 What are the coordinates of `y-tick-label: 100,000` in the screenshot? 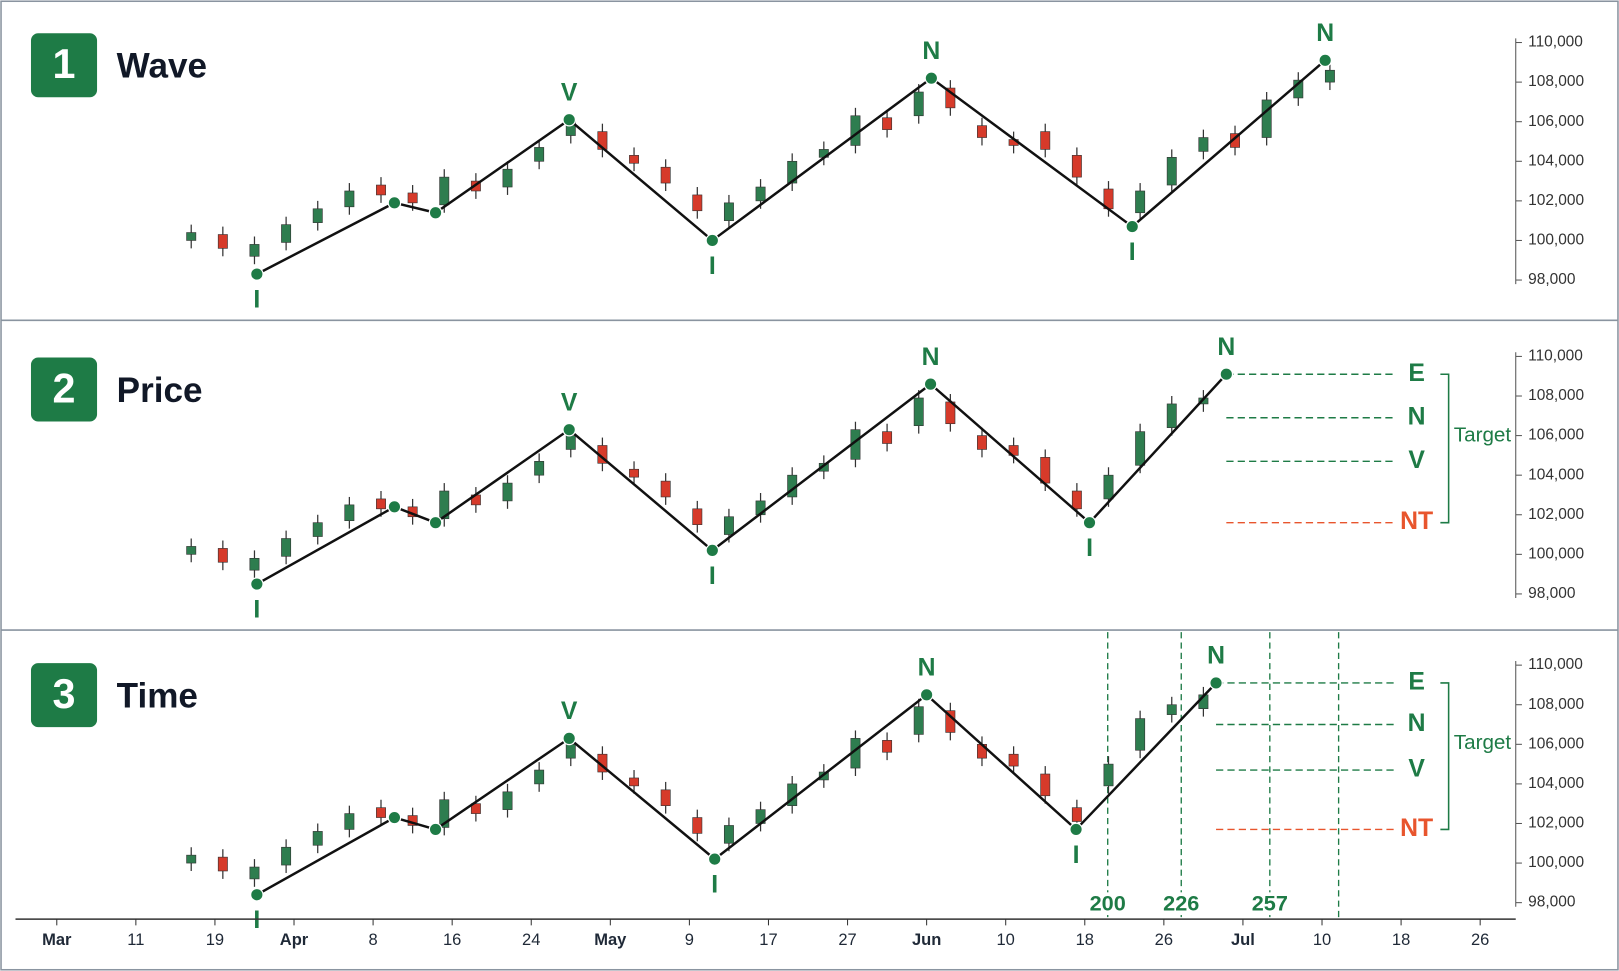 It's located at (1556, 553).